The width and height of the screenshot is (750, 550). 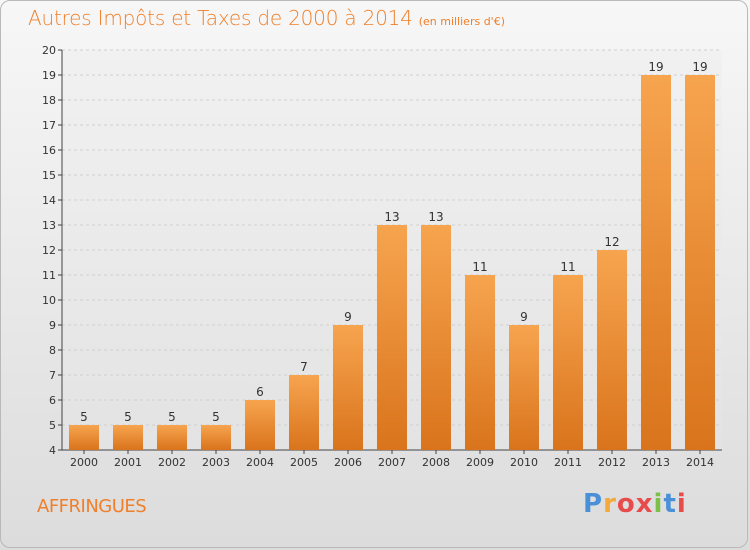 What do you see at coordinates (436, 462) in the screenshot?
I see `x-tick-label: 2008` at bounding box center [436, 462].